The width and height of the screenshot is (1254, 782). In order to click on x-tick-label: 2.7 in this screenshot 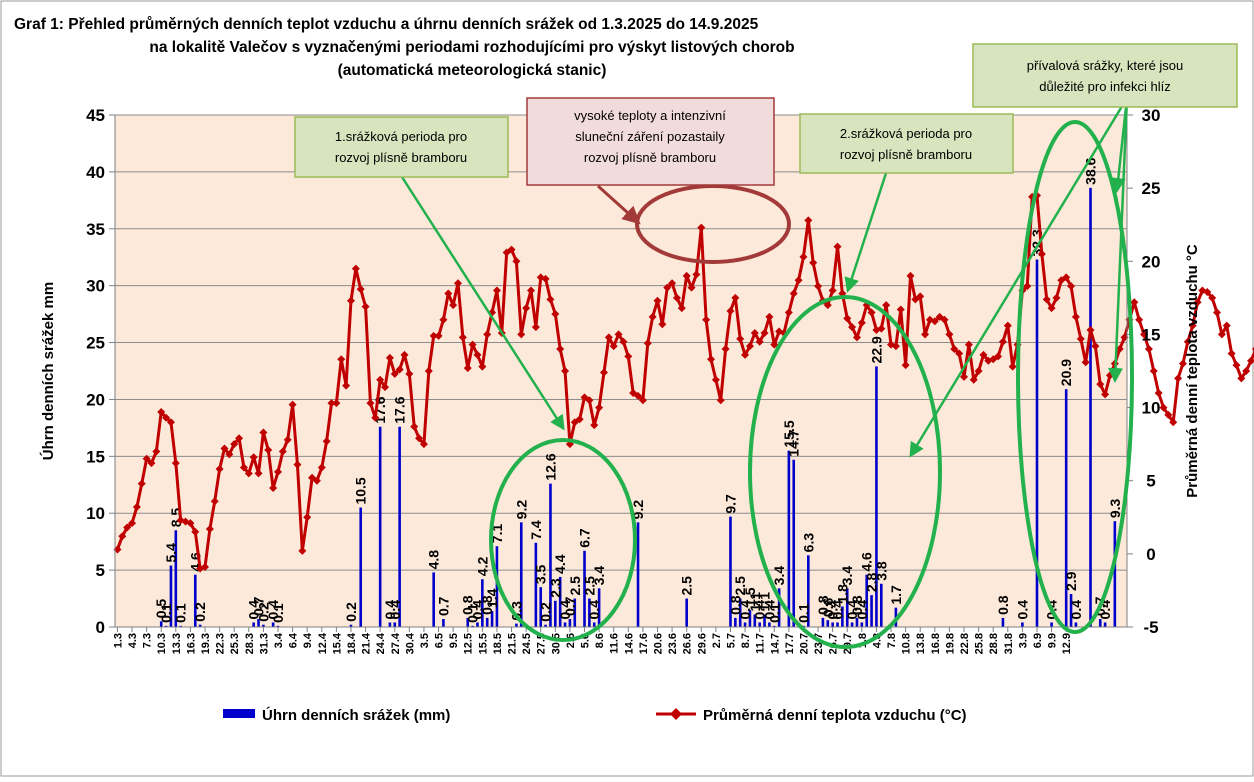, I will do `click(717, 640)`.